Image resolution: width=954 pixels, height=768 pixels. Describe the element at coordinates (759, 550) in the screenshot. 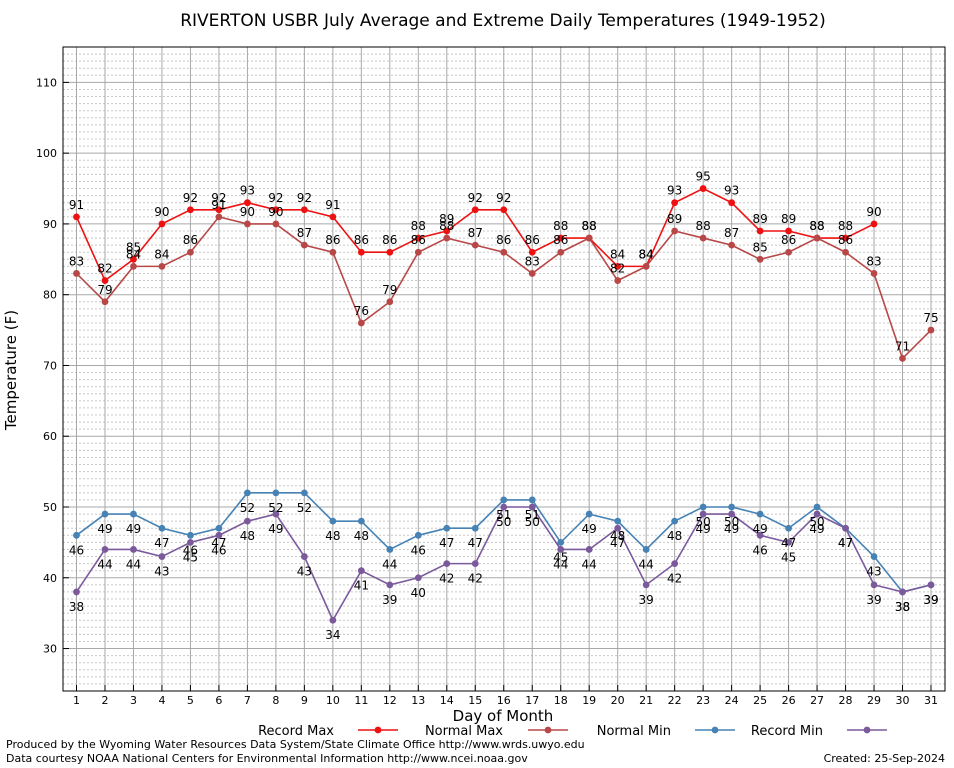

I see `data-label-record-min: 46` at that location.